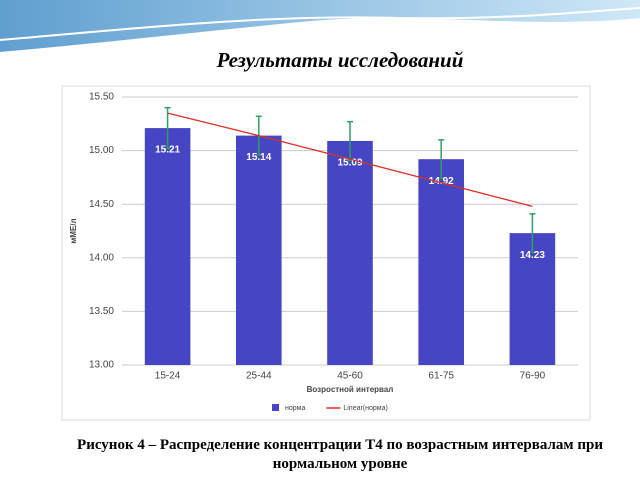 The width and height of the screenshot is (640, 480). Describe the element at coordinates (350, 389) in the screenshot. I see `x-axis-label: Возростной интервал` at that location.